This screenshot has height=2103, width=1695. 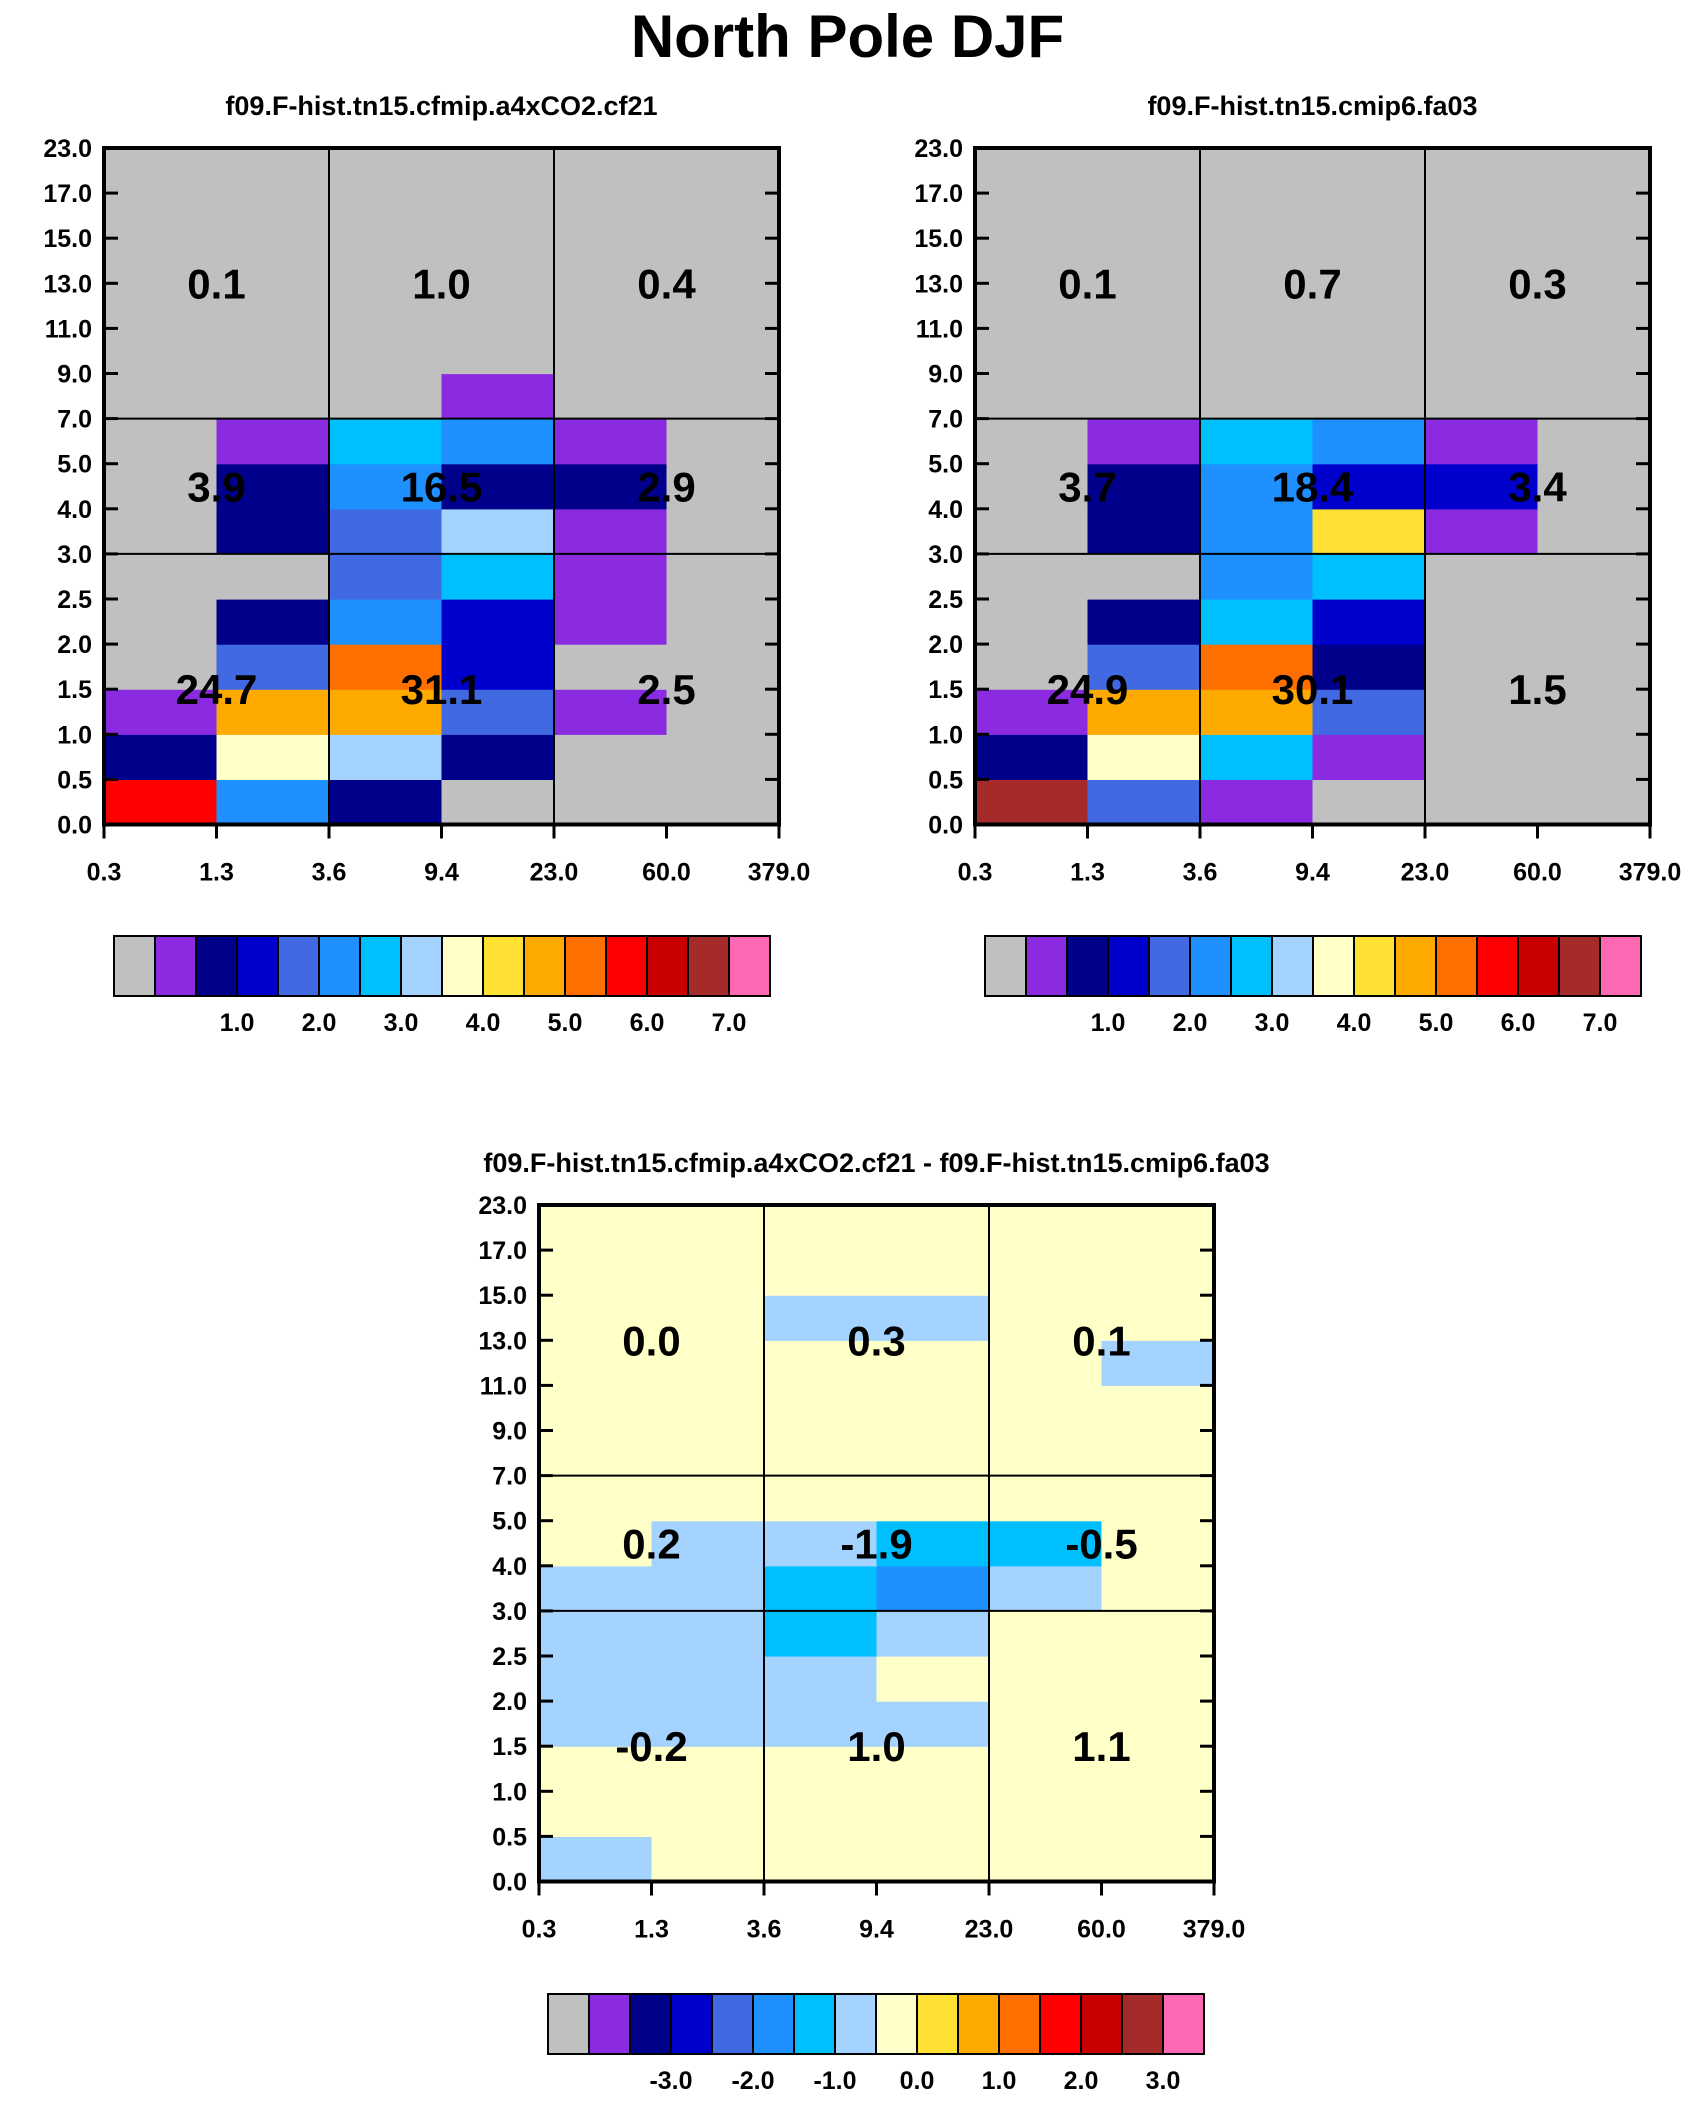 I want to click on group-value-label: 1.0, so click(x=876, y=1746).